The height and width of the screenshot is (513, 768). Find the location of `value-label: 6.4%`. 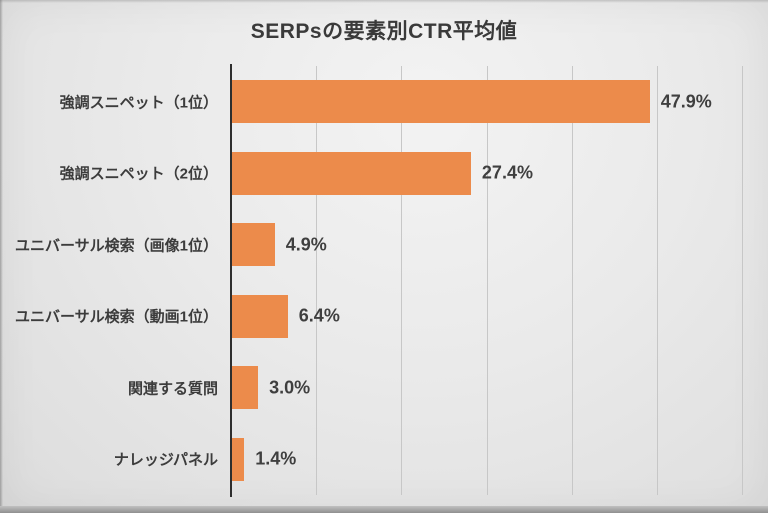

value-label: 6.4% is located at coordinates (319, 315).